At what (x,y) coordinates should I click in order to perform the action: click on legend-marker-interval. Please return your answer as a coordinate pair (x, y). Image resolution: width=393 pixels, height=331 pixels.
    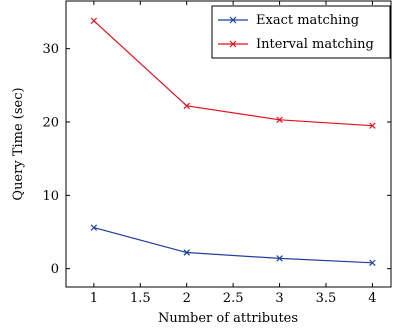
    Looking at the image, I should click on (233, 44).